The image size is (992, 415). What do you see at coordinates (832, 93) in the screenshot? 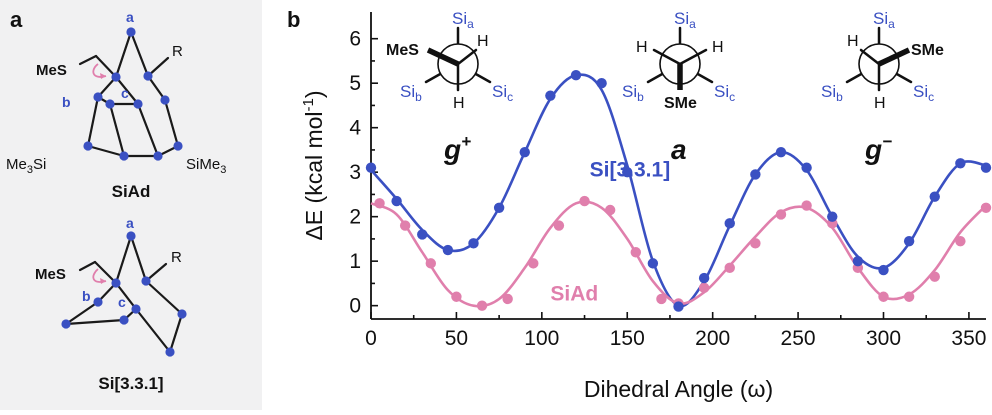
I see `newman-gminus-si-b: Sib` at bounding box center [832, 93].